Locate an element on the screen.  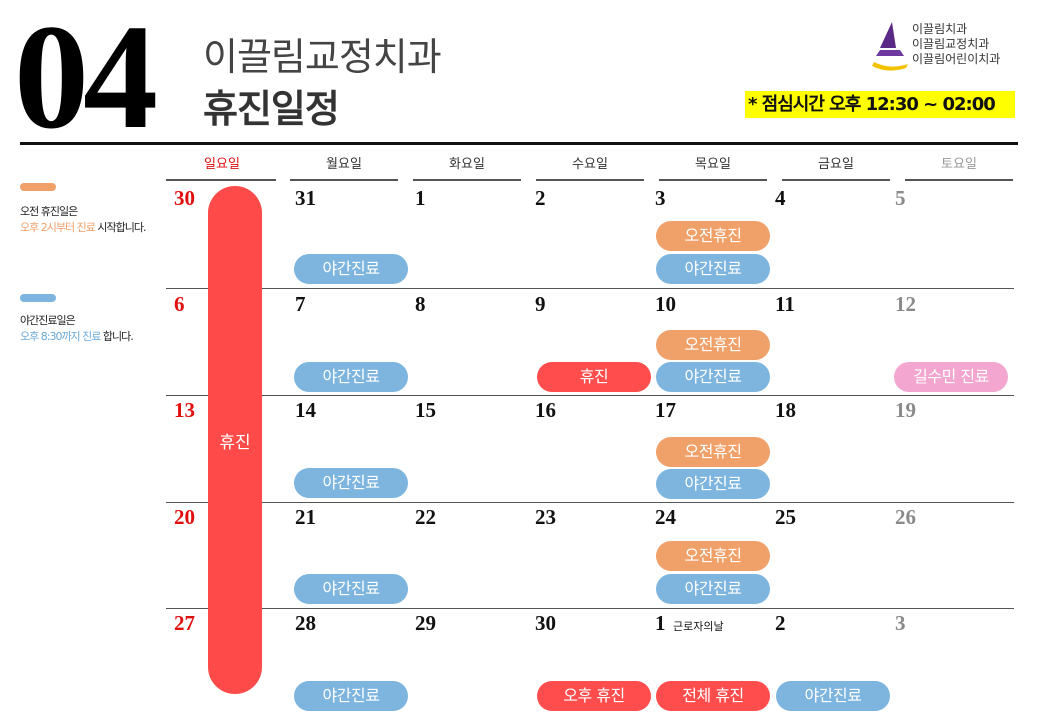
legend-morning-line-2: 오후 2시부터 진료 시작합니다. is located at coordinates (83, 228).